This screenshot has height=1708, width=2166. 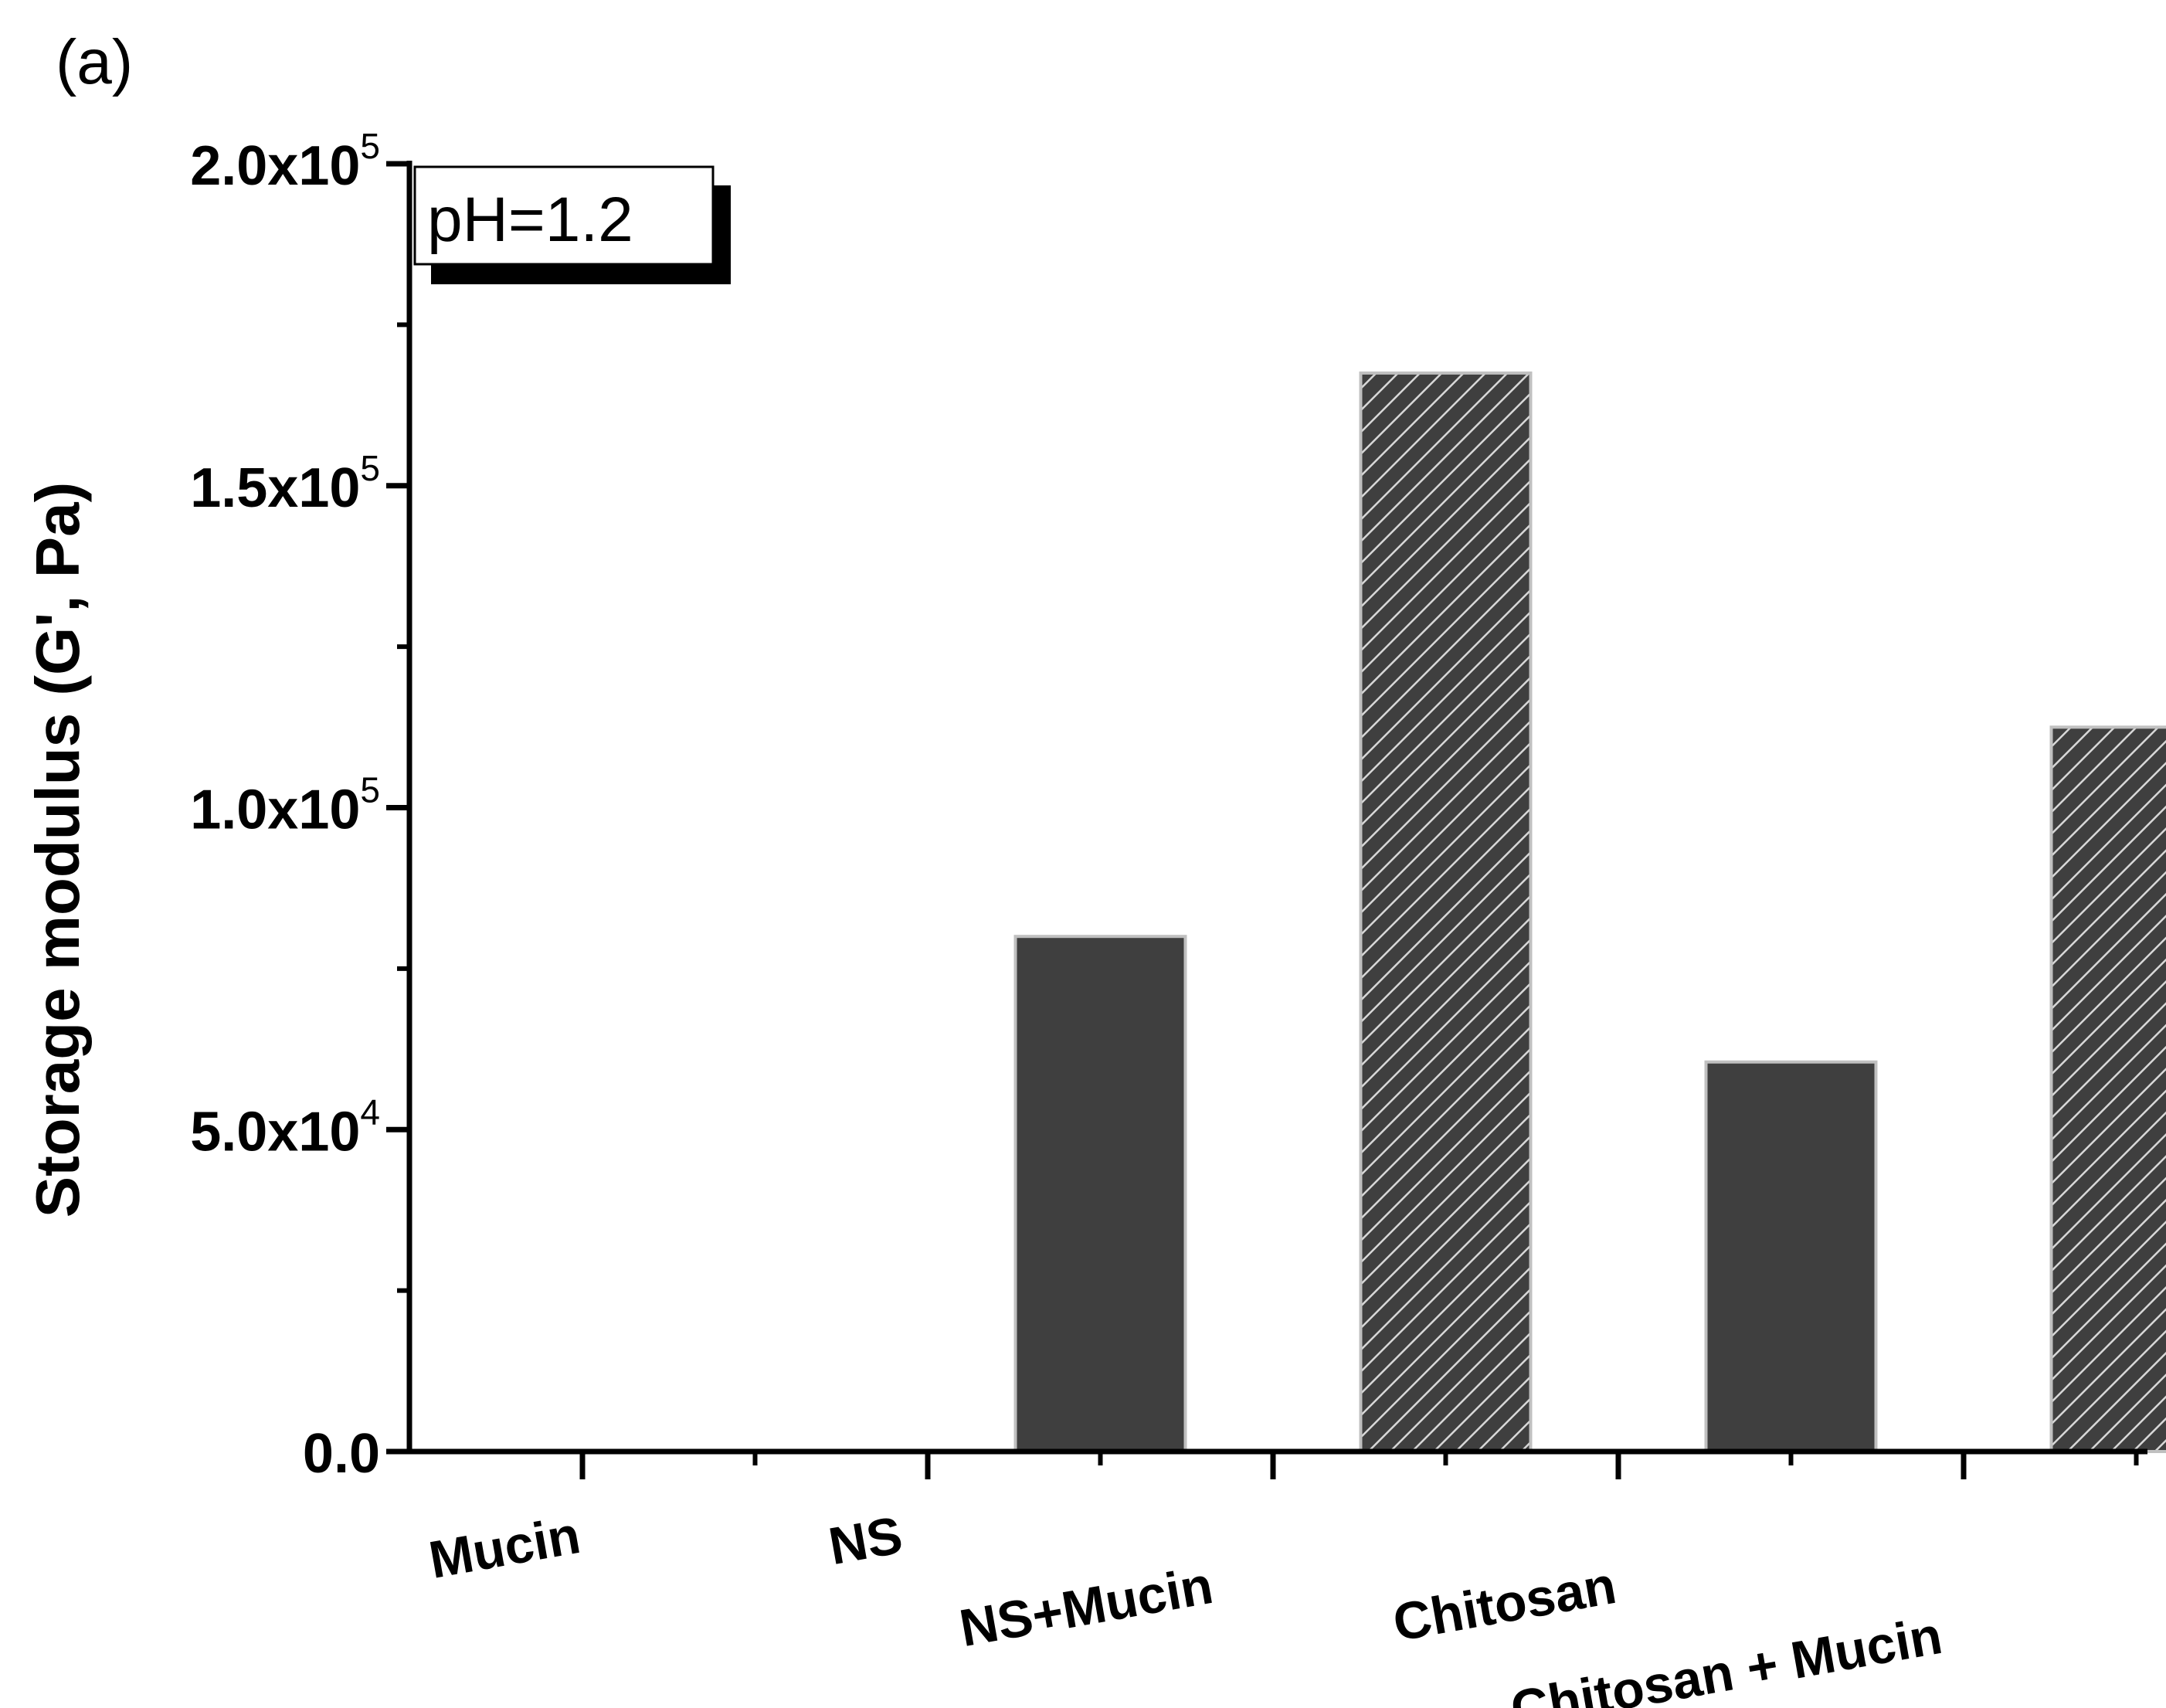 I want to click on bar-chitosan-mucin, so click(x=2107, y=1089).